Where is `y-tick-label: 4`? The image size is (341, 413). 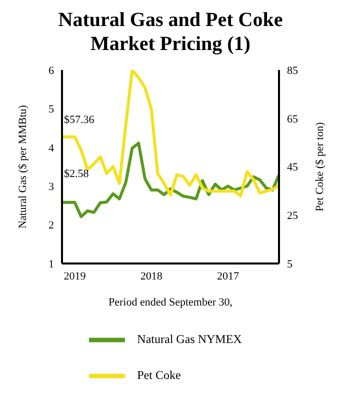 y-tick-label: 4 is located at coordinates (51, 148).